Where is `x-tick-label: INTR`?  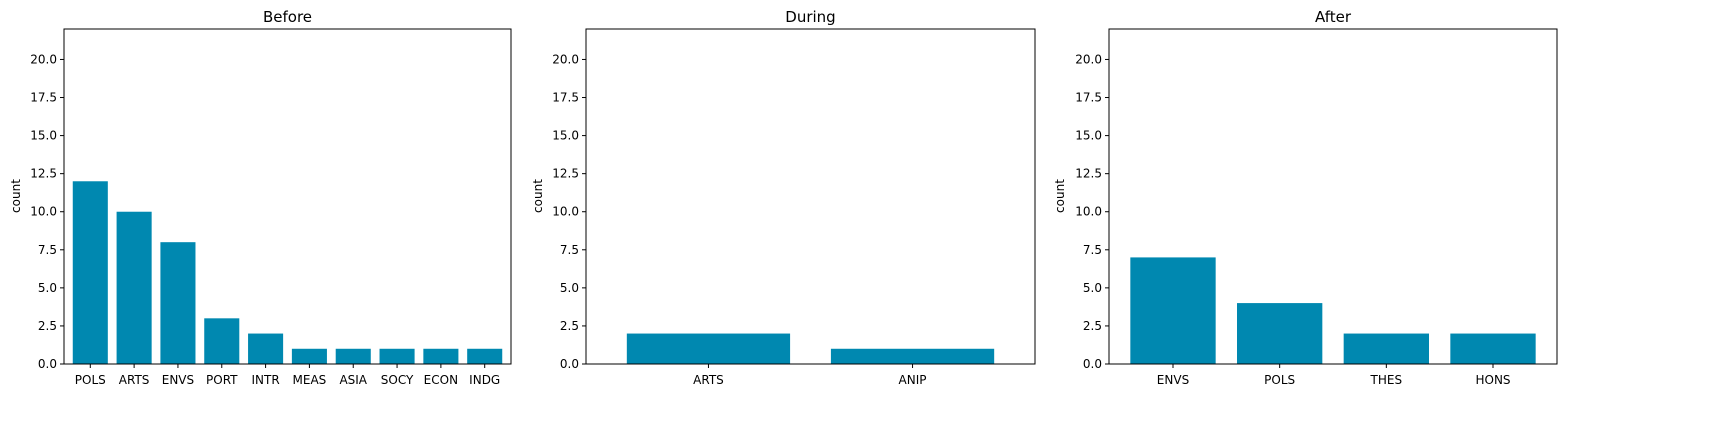
x-tick-label: INTR is located at coordinates (265, 380).